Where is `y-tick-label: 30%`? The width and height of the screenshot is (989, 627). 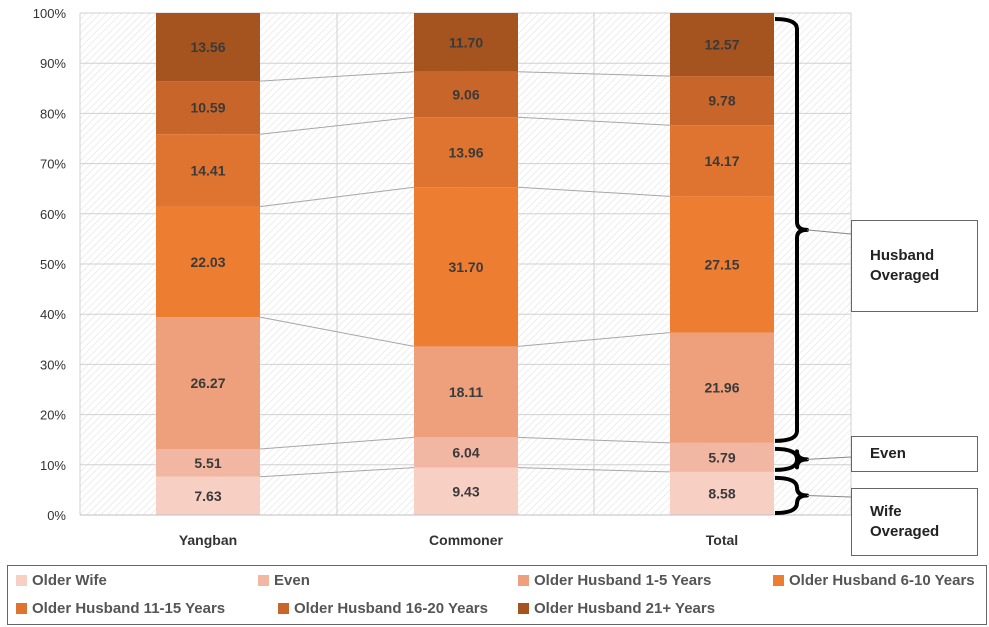 y-tick-label: 30% is located at coordinates (53, 364).